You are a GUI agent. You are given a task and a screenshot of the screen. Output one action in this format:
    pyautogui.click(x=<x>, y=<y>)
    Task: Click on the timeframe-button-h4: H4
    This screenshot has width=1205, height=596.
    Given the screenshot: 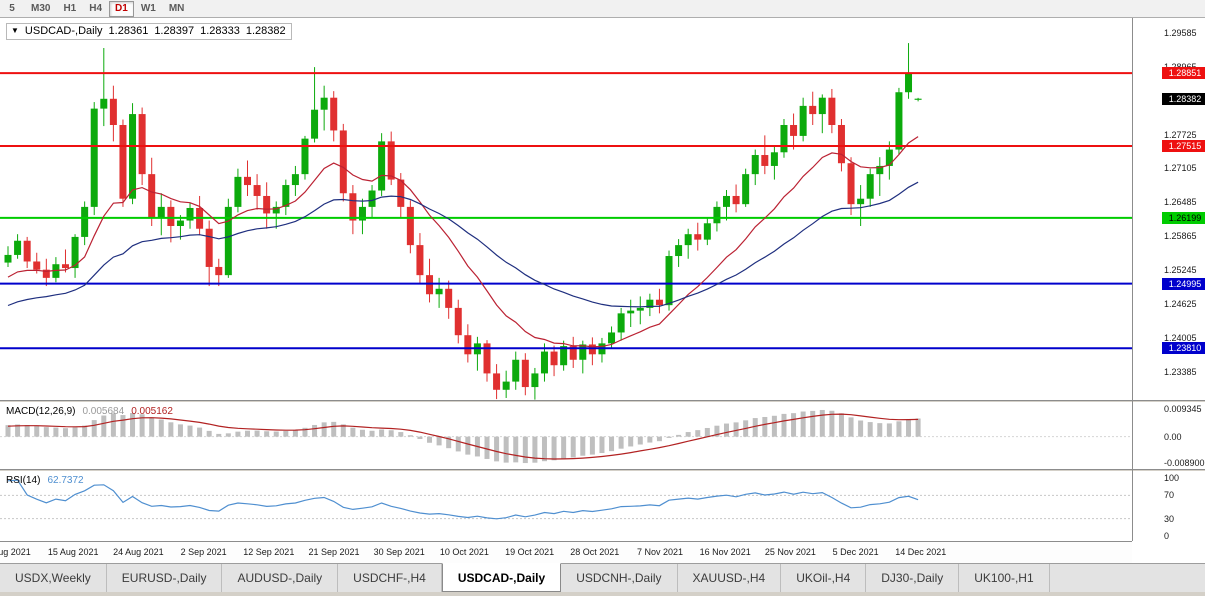 What is the action you would take?
    pyautogui.click(x=96, y=8)
    